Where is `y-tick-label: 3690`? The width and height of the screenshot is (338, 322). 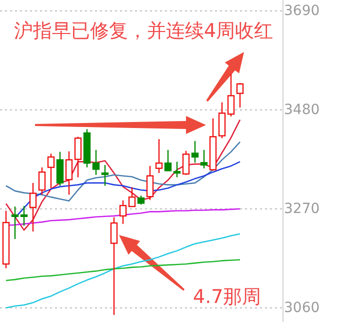
y-tick-label: 3690 is located at coordinates (302, 10).